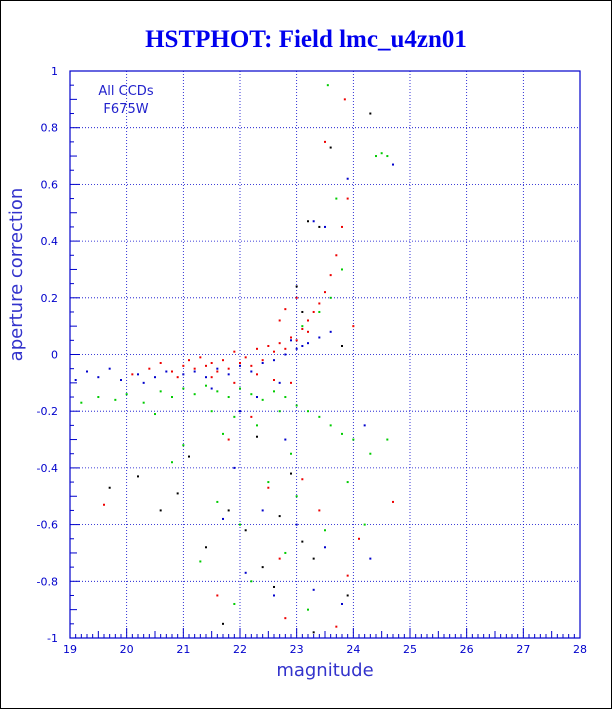 This screenshot has width=612, height=709. Describe the element at coordinates (306, 39) in the screenshot. I see `chart-title: HSTPHOT: Field lmc_u4zn01` at that location.